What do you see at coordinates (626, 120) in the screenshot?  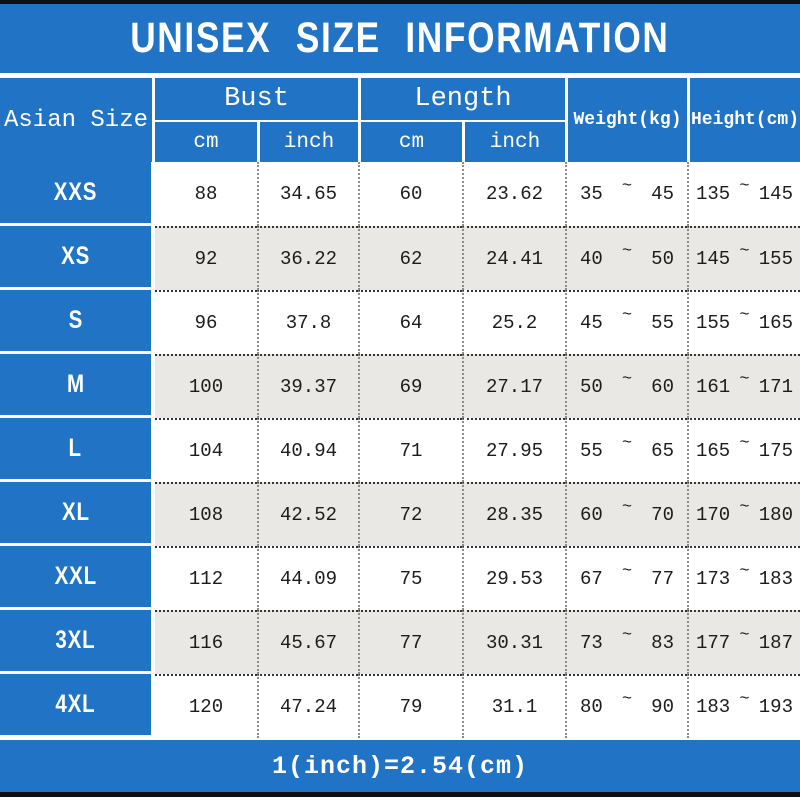 I see `header-weight: Weight(kg)` at bounding box center [626, 120].